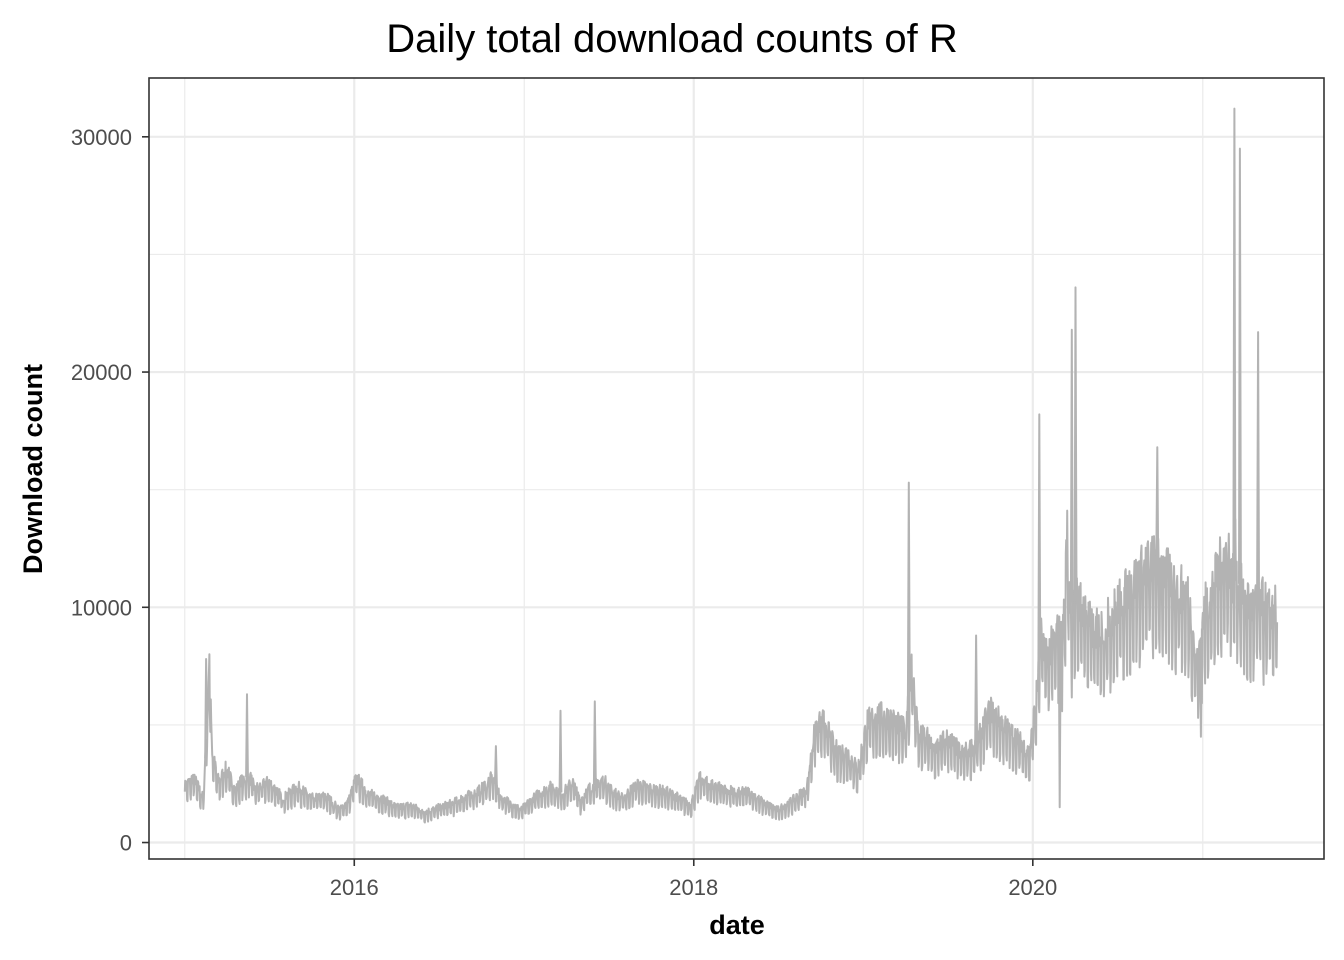  I want to click on y-tick-label: 0, so click(126, 843).